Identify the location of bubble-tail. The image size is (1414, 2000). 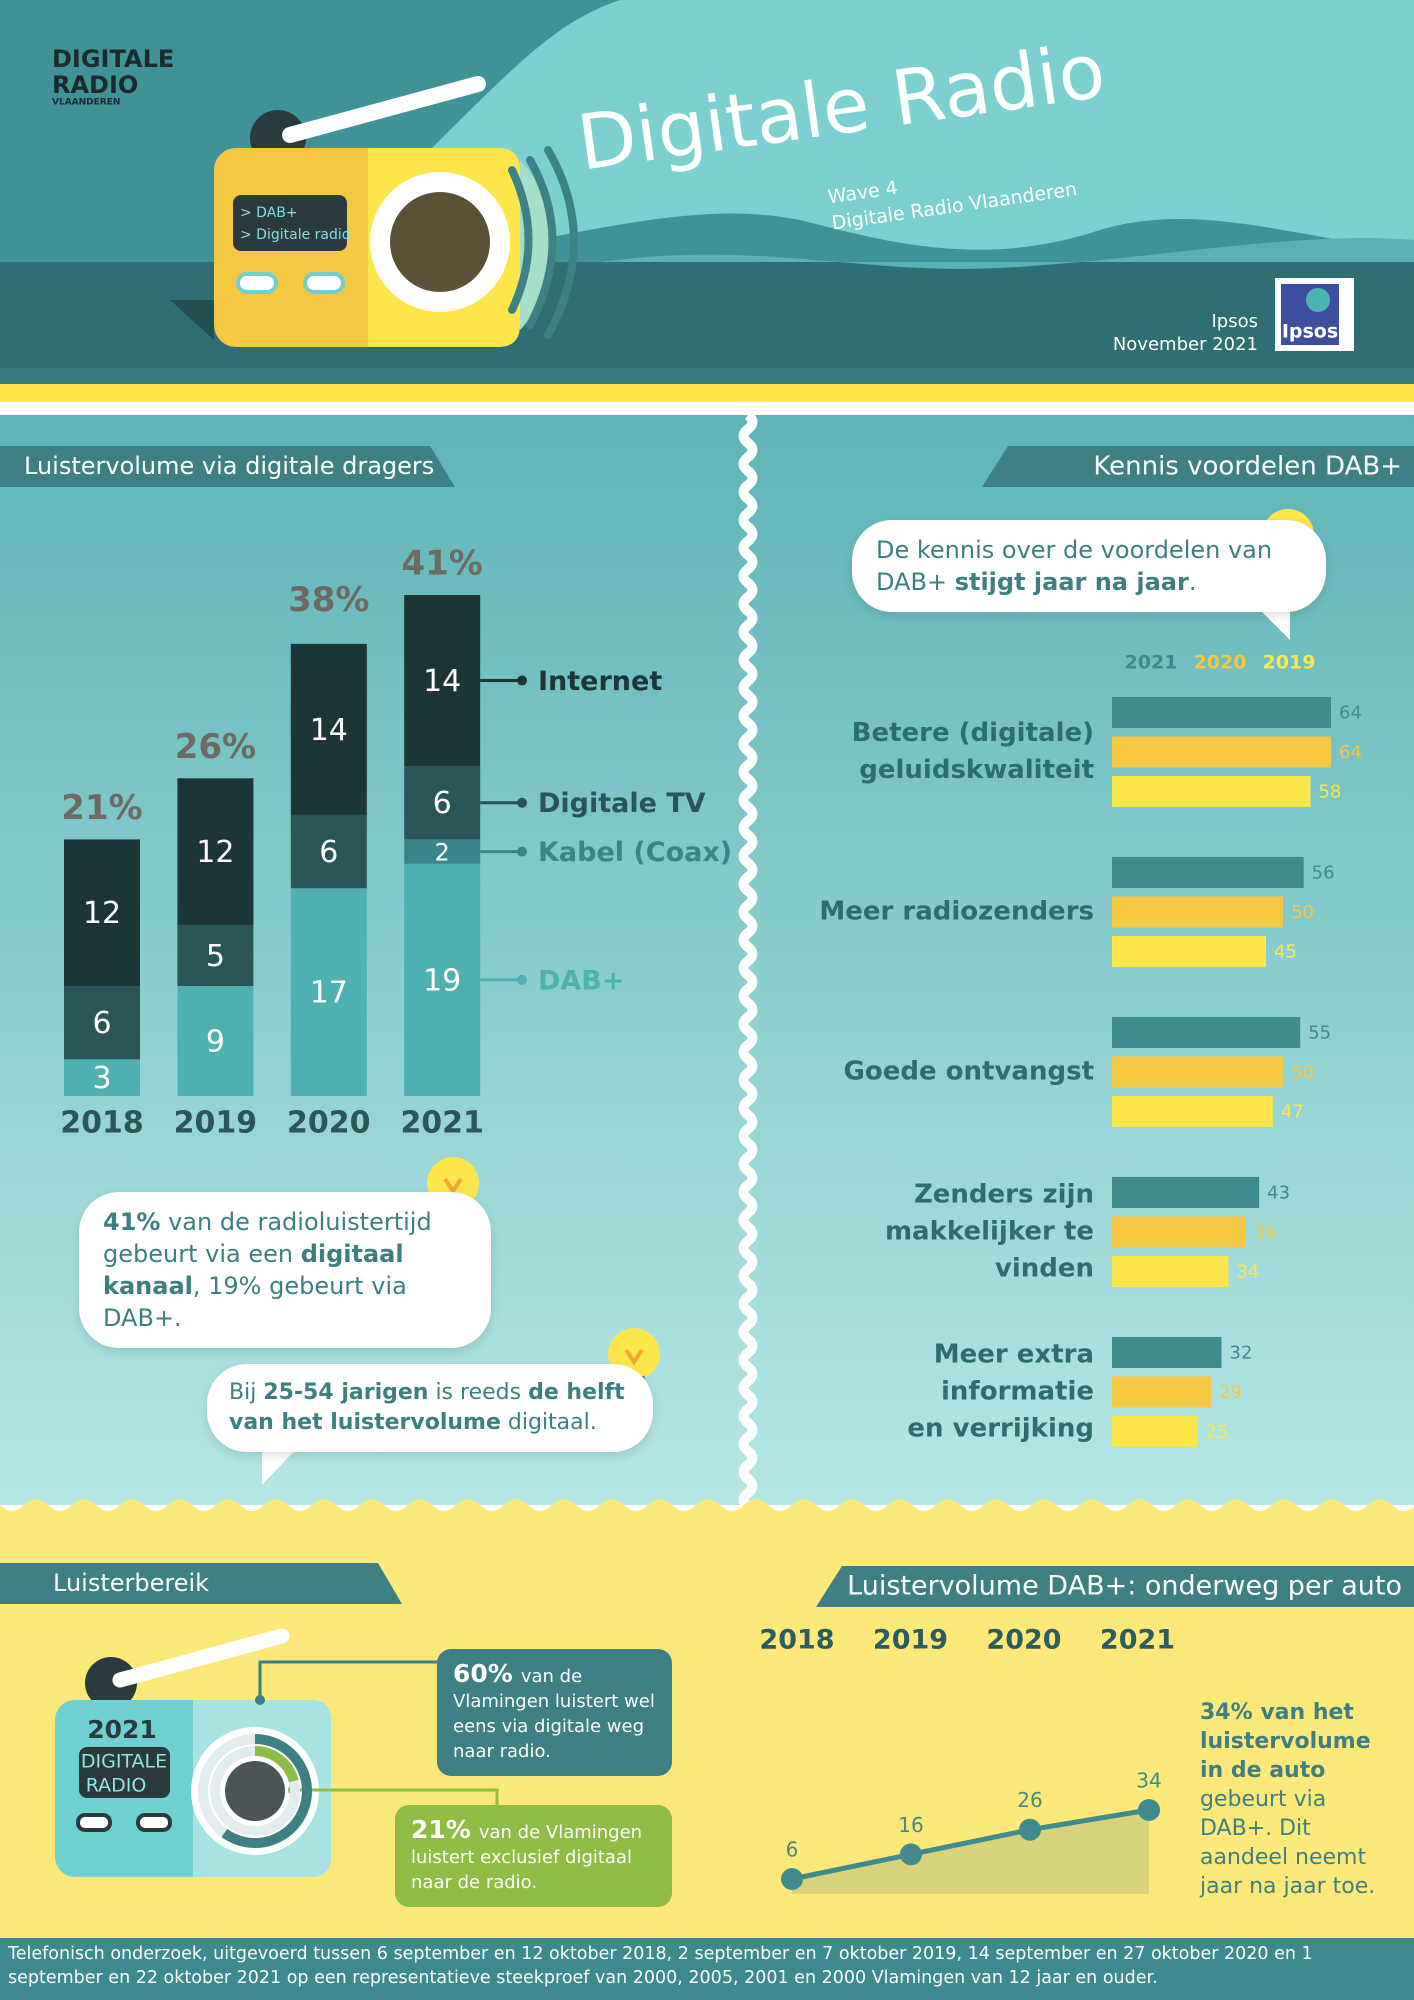
(281, 1465).